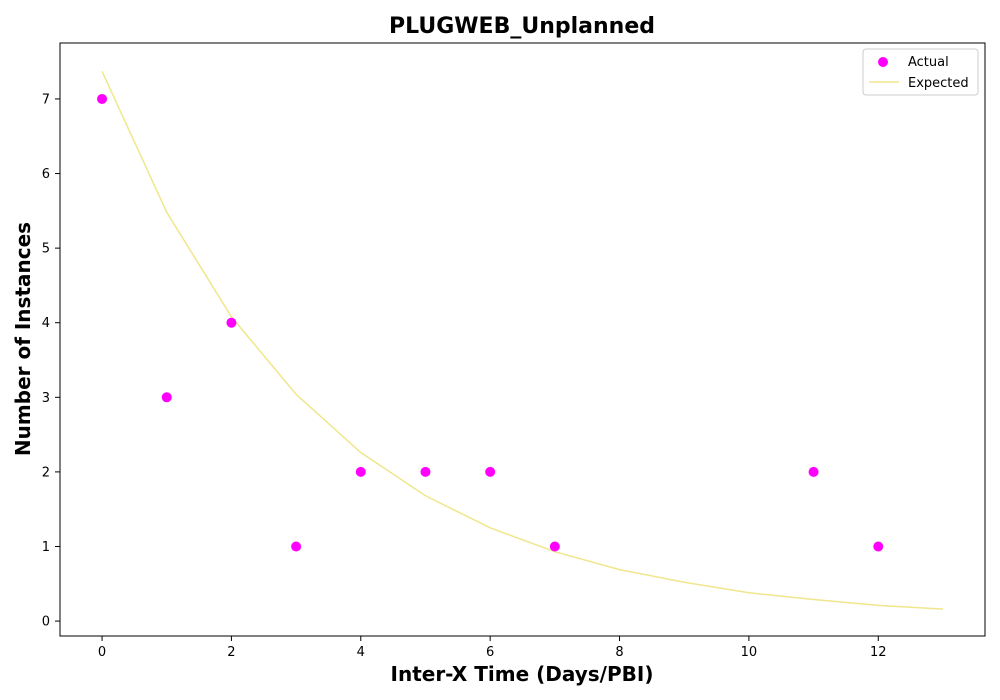 The image size is (1000, 700). What do you see at coordinates (46, 622) in the screenshot?
I see `y-tick-label: 0` at bounding box center [46, 622].